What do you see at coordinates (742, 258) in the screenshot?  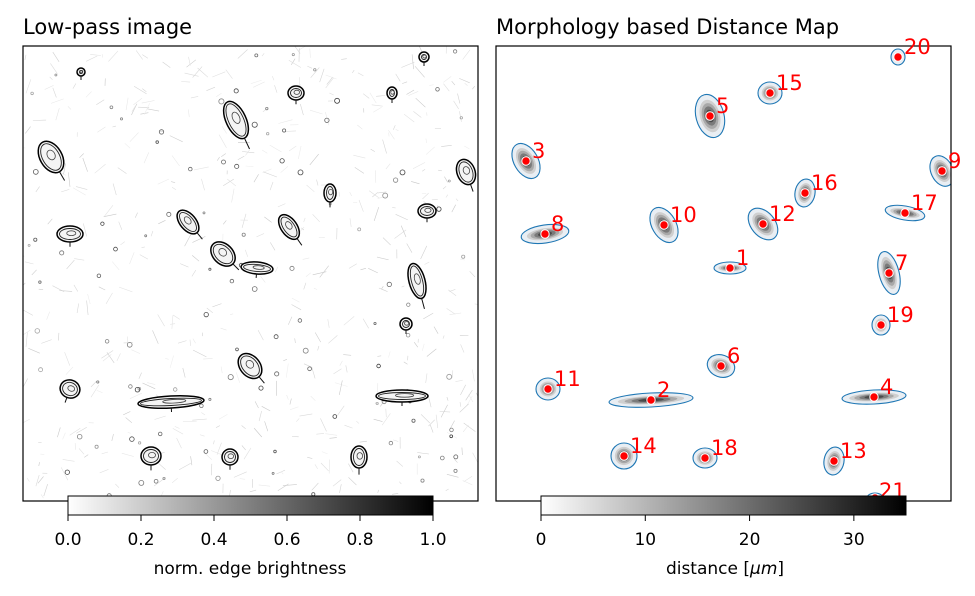 I see `cell-number-label: 1` at bounding box center [742, 258].